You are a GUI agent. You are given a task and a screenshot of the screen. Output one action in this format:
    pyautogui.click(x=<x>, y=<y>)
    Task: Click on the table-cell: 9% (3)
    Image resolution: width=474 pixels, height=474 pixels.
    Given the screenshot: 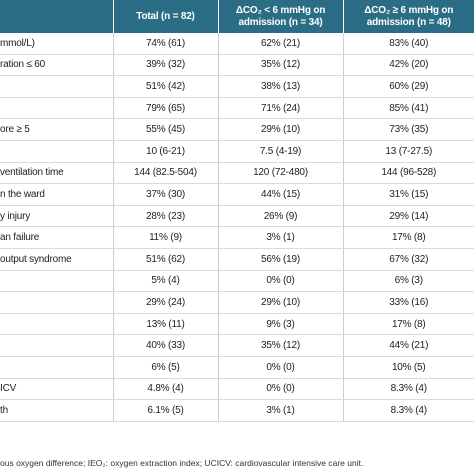 What is the action you would take?
    pyautogui.click(x=280, y=324)
    